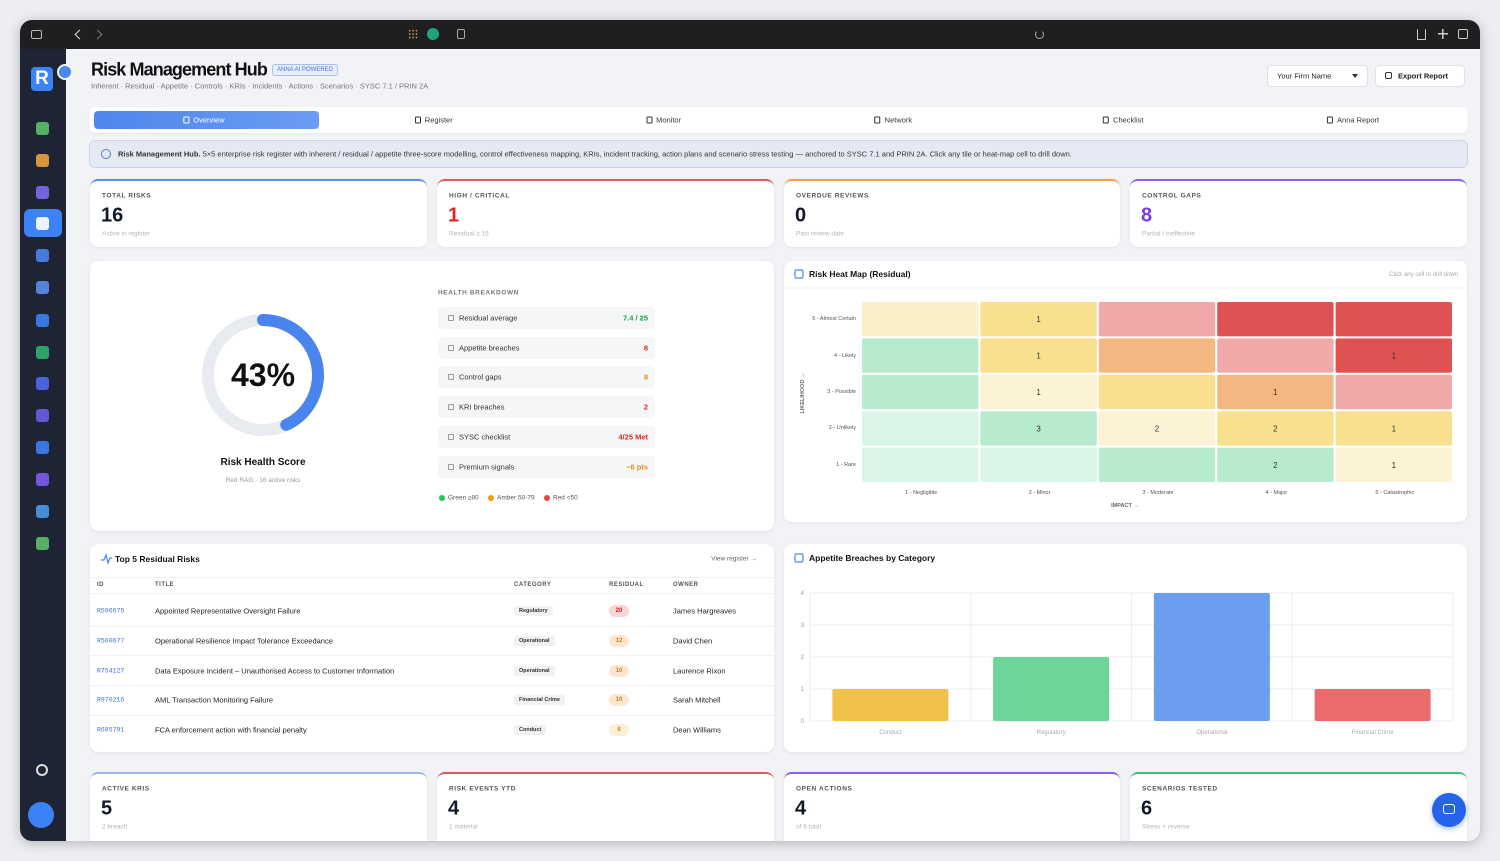 Image resolution: width=1500 pixels, height=861 pixels. I want to click on row-divider, so click(432, 715).